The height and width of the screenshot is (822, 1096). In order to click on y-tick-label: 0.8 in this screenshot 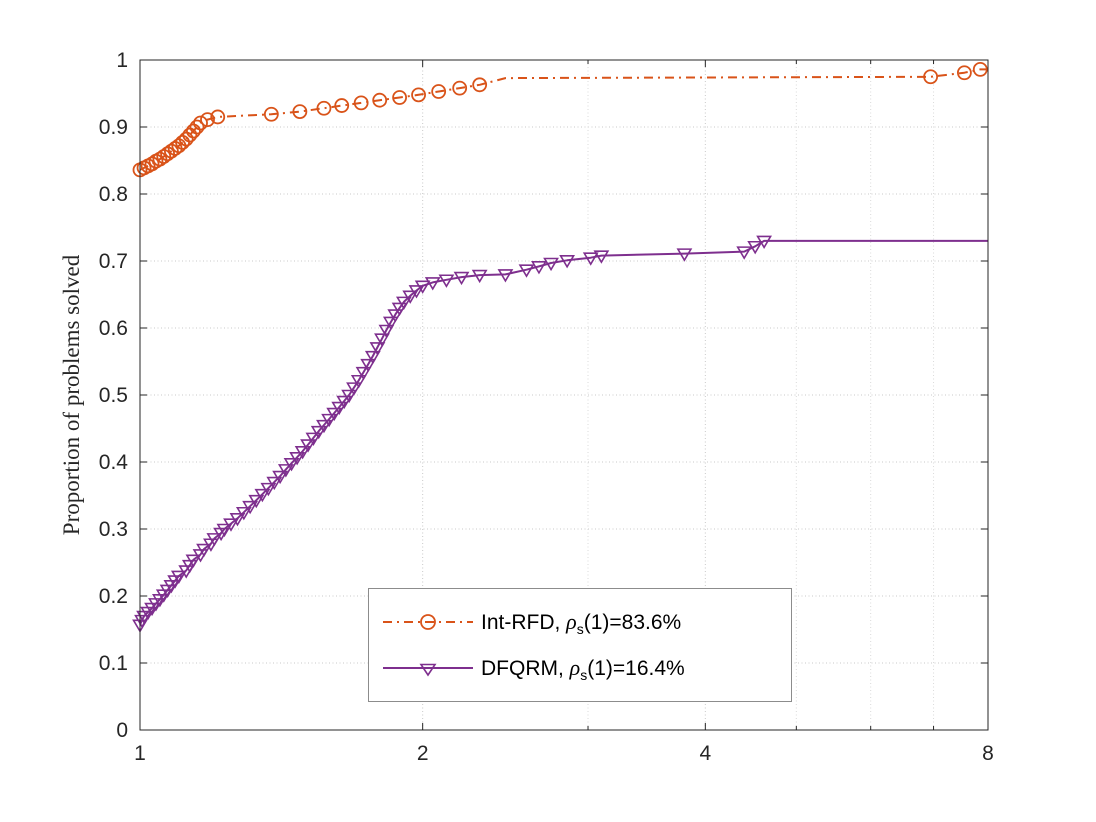, I will do `click(113, 194)`.